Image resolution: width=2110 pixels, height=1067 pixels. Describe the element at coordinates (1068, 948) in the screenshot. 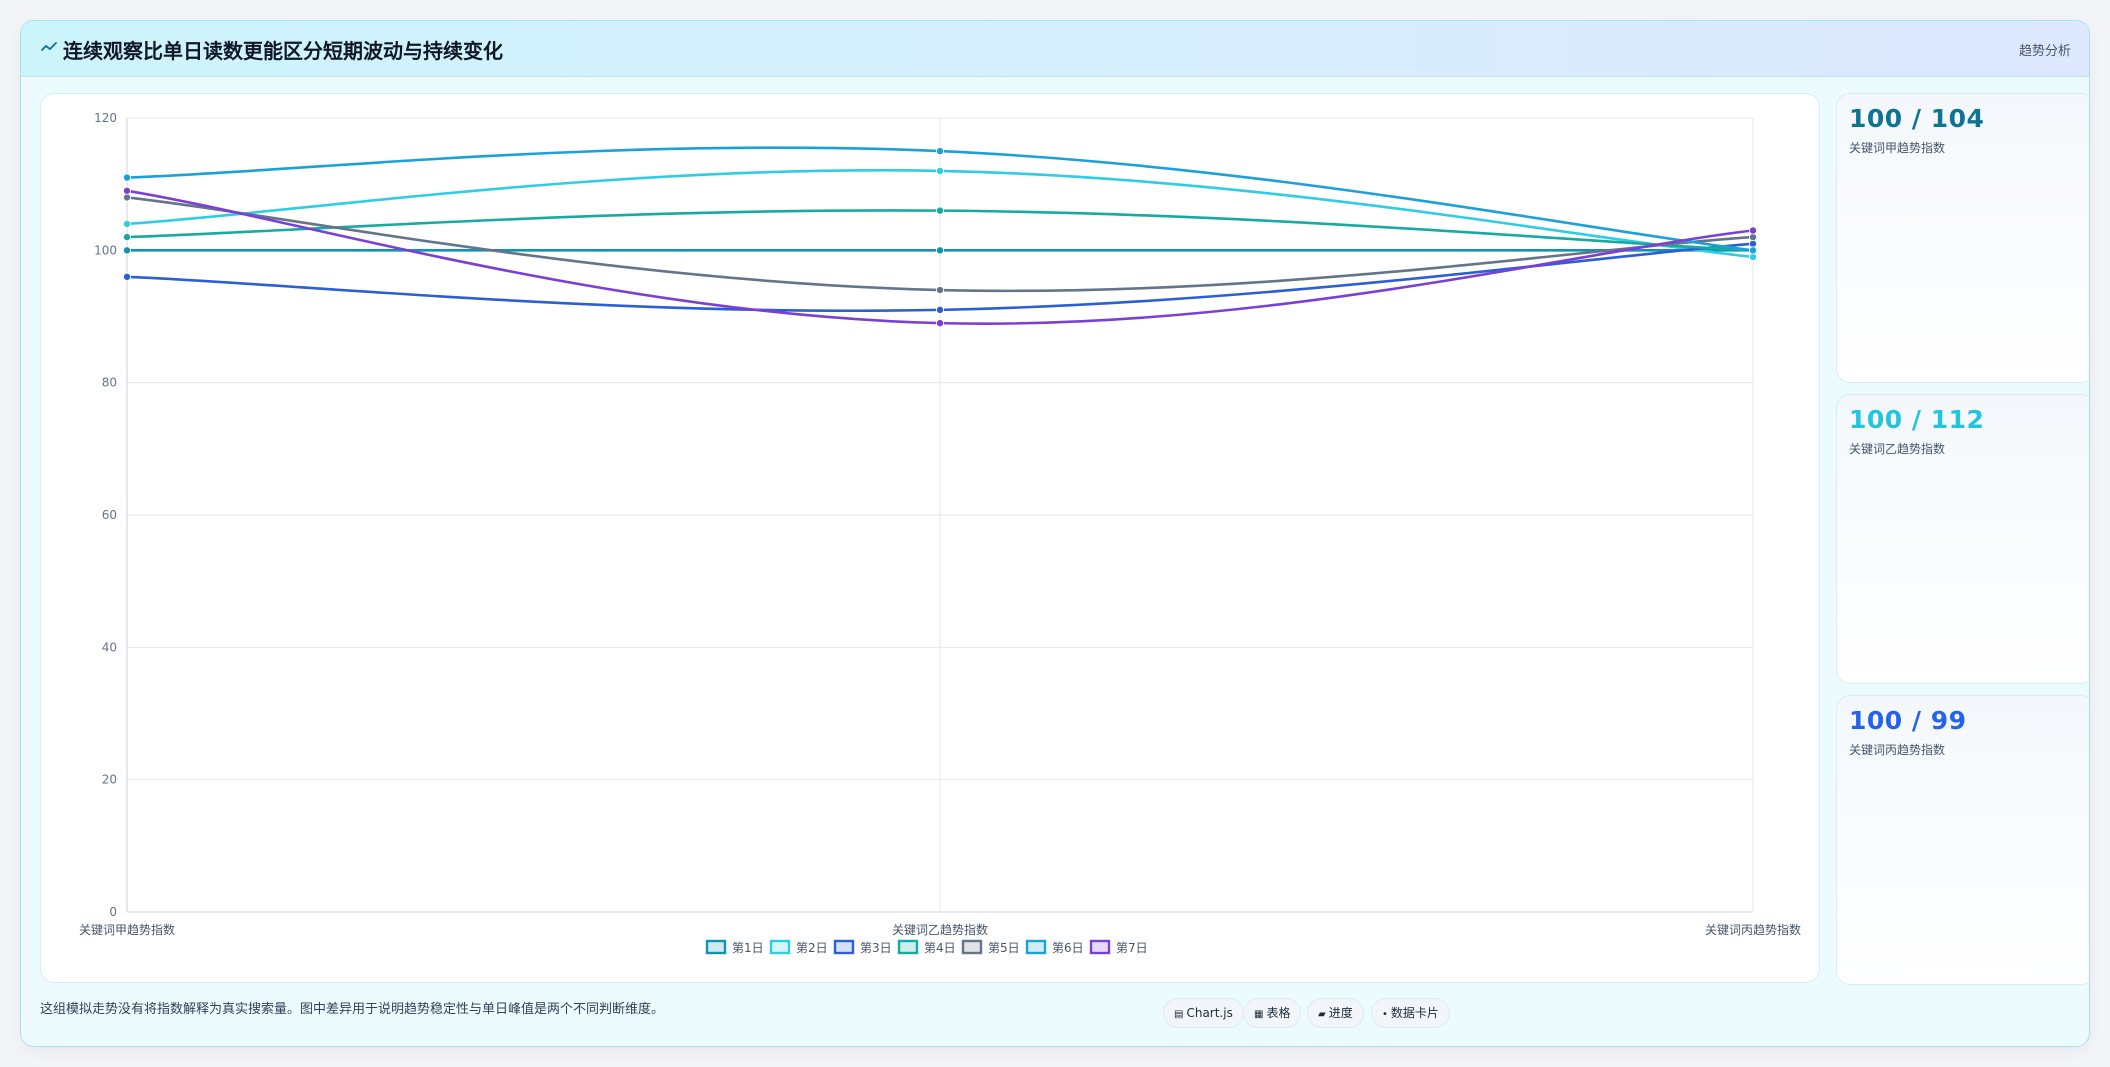

I see `legend-label: 第6日` at that location.